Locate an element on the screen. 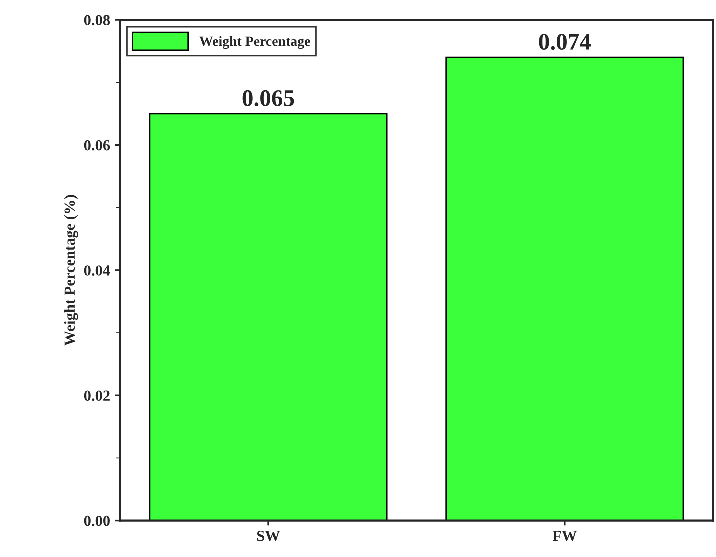 The image size is (716, 557). data-label: 0.065 is located at coordinates (268, 98).